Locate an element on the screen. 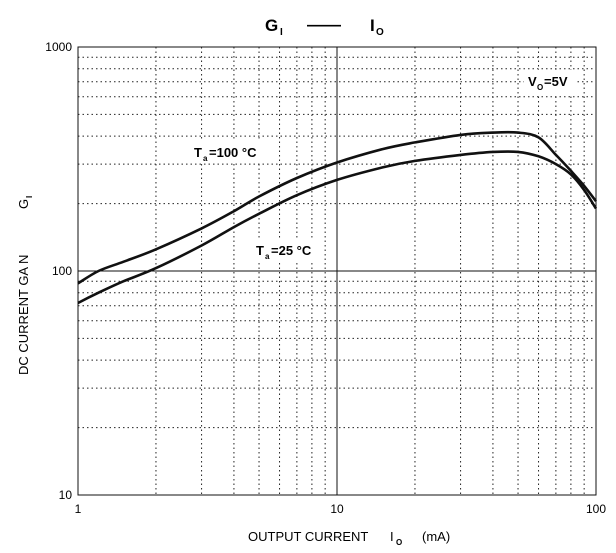 This screenshot has height=553, width=616. xlabel-unit: (mA) is located at coordinates (436, 536).